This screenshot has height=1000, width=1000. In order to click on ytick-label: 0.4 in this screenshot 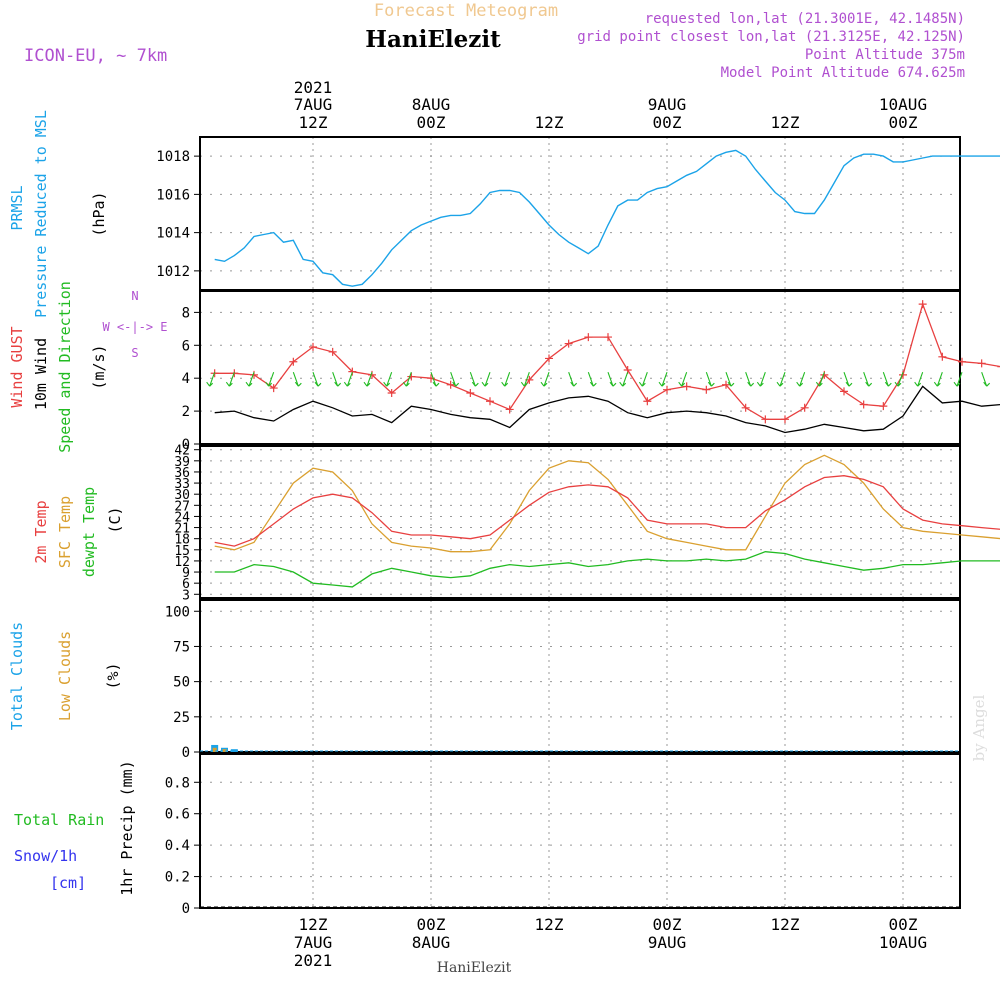, I will do `click(177, 846)`.